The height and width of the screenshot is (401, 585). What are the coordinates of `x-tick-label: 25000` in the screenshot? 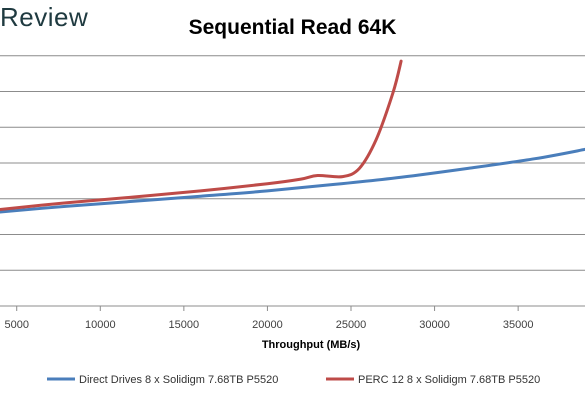 It's located at (351, 325).